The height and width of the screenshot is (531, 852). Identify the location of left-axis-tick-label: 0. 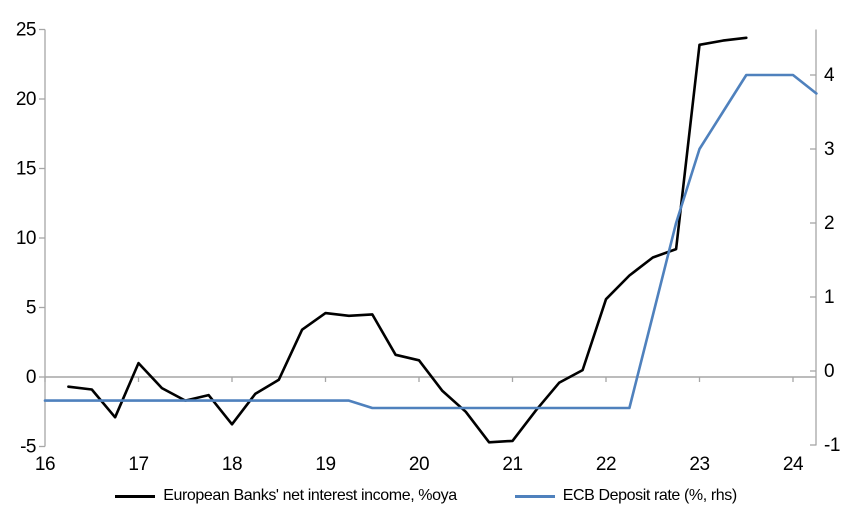
(31, 377).